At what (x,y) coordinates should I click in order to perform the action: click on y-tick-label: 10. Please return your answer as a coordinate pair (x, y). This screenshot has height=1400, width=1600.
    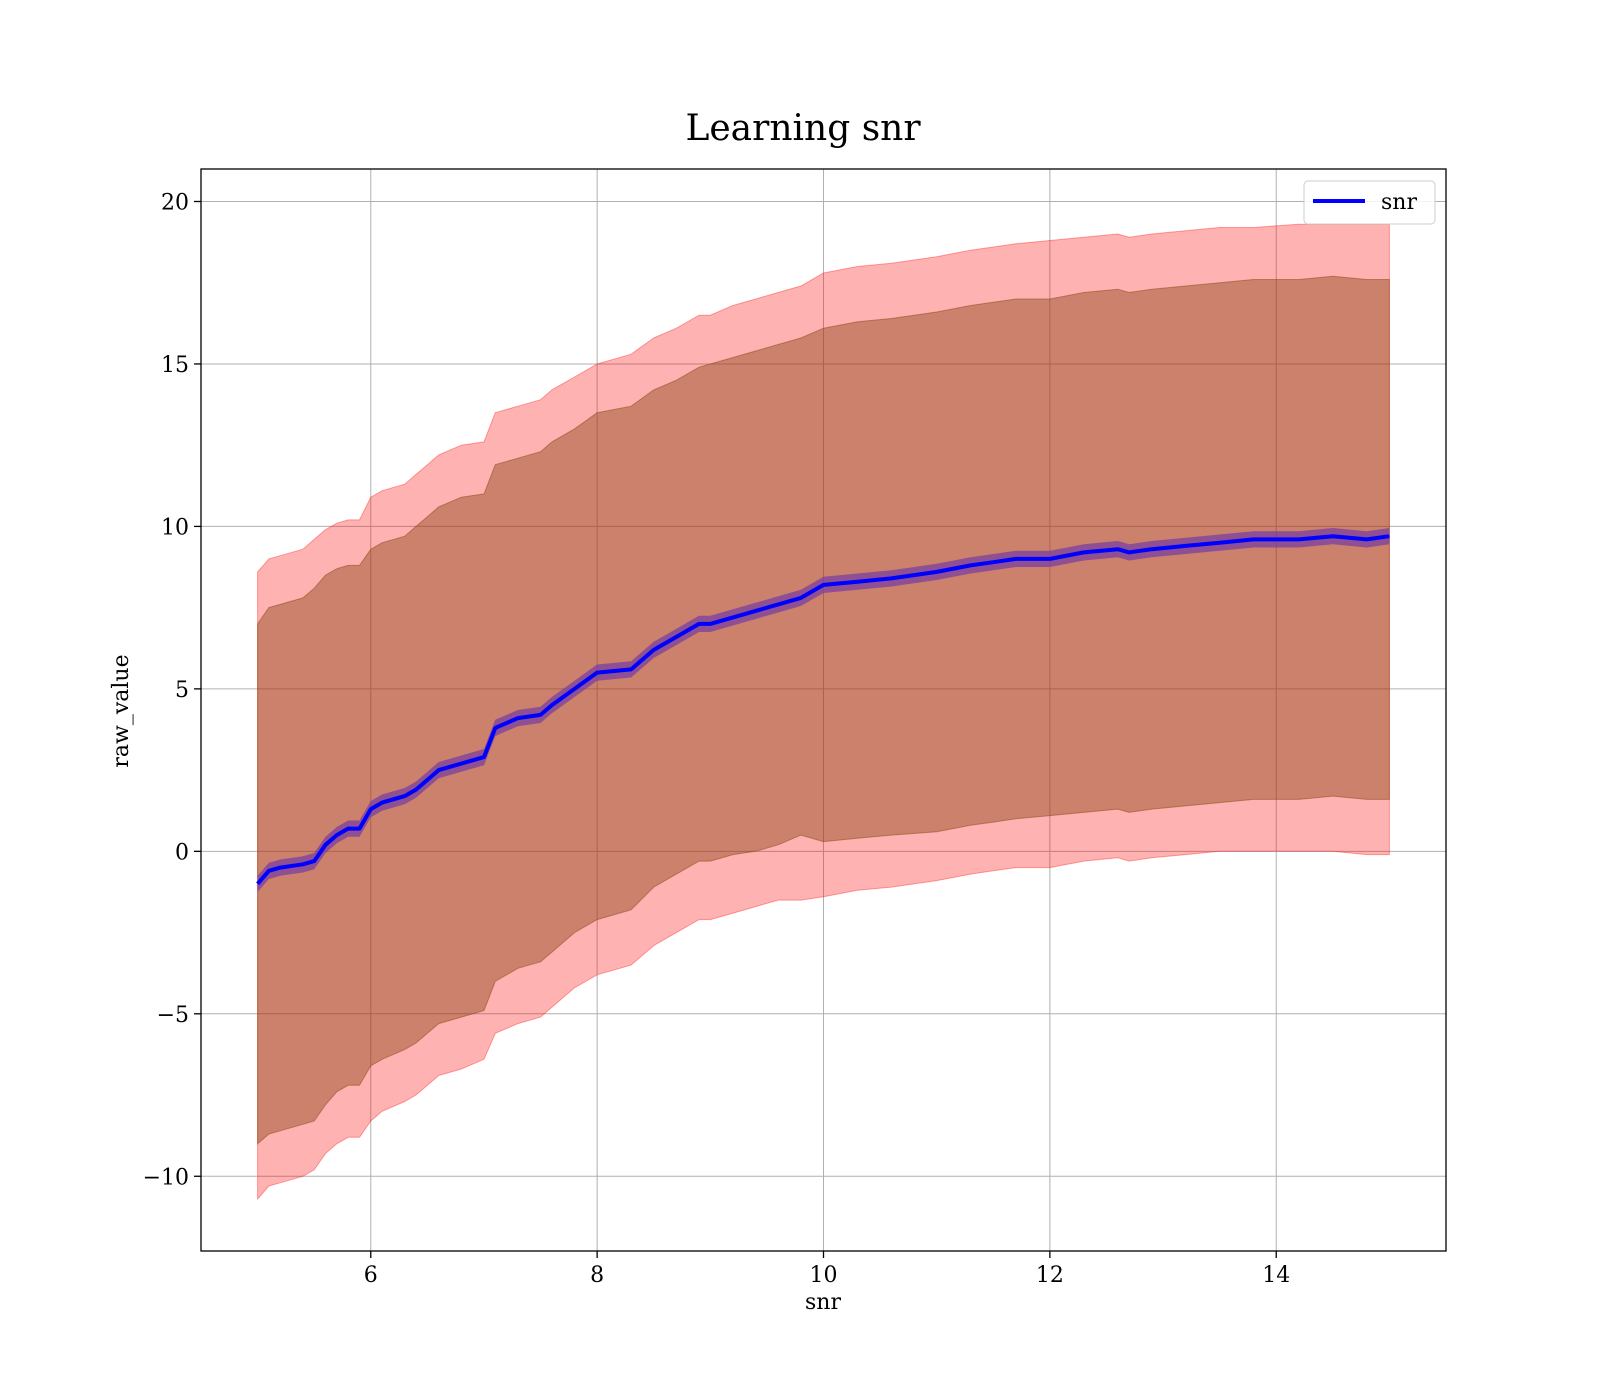
    Looking at the image, I should click on (175, 527).